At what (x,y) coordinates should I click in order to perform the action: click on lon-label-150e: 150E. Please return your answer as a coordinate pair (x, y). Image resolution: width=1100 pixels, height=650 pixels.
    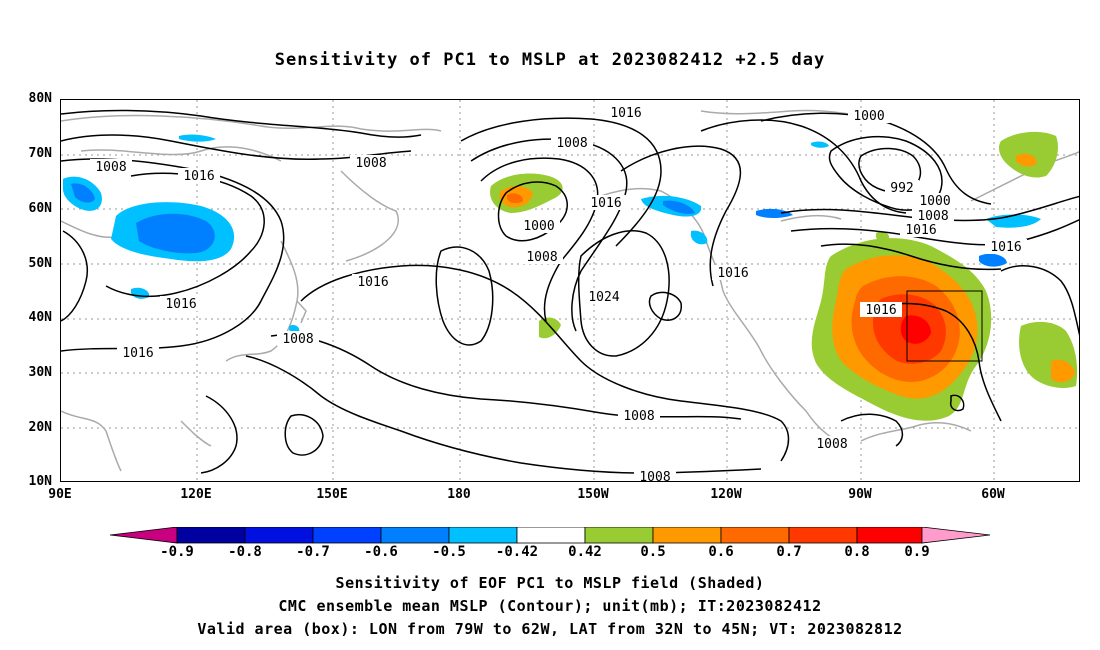
    Looking at the image, I should click on (332, 494).